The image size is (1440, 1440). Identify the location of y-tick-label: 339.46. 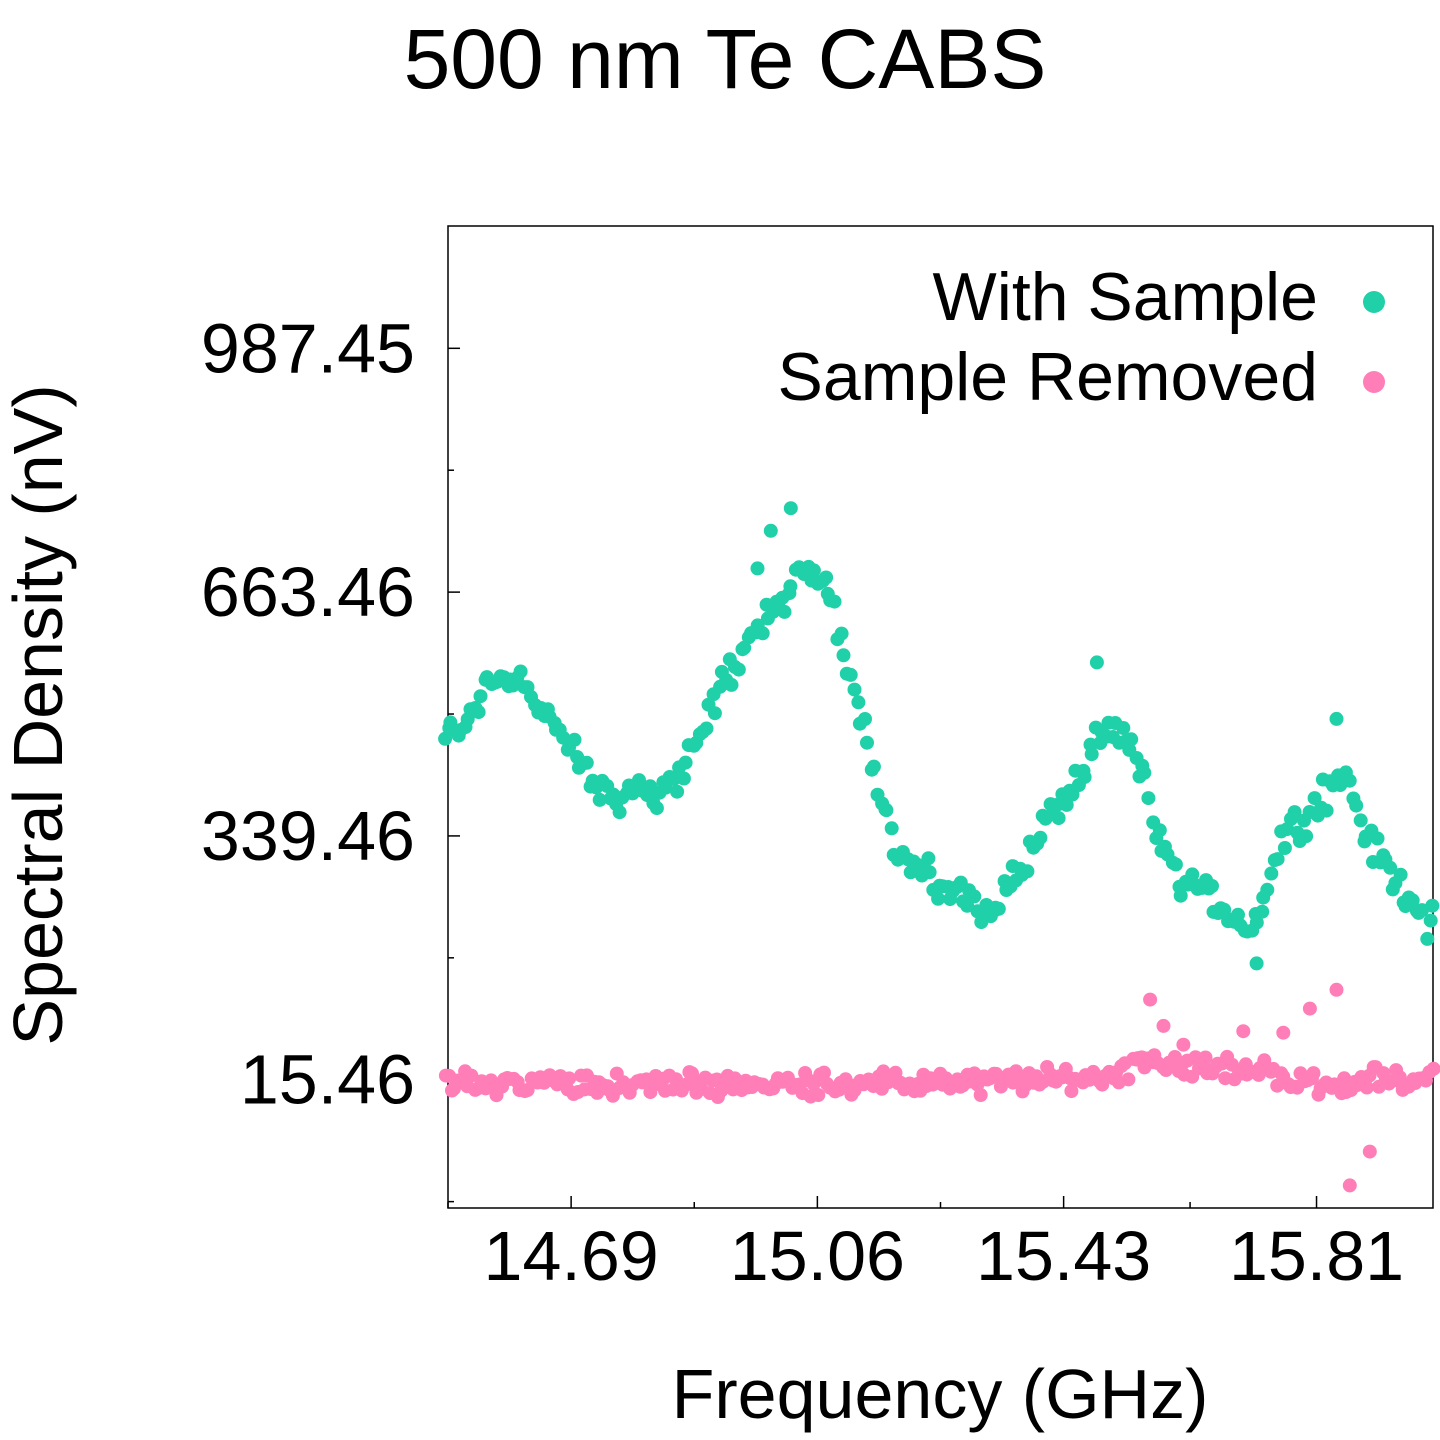
(308, 836).